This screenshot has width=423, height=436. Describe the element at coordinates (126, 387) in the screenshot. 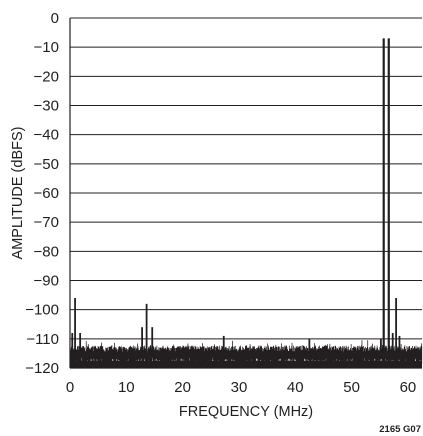

I see `x-tick-label: 10` at that location.